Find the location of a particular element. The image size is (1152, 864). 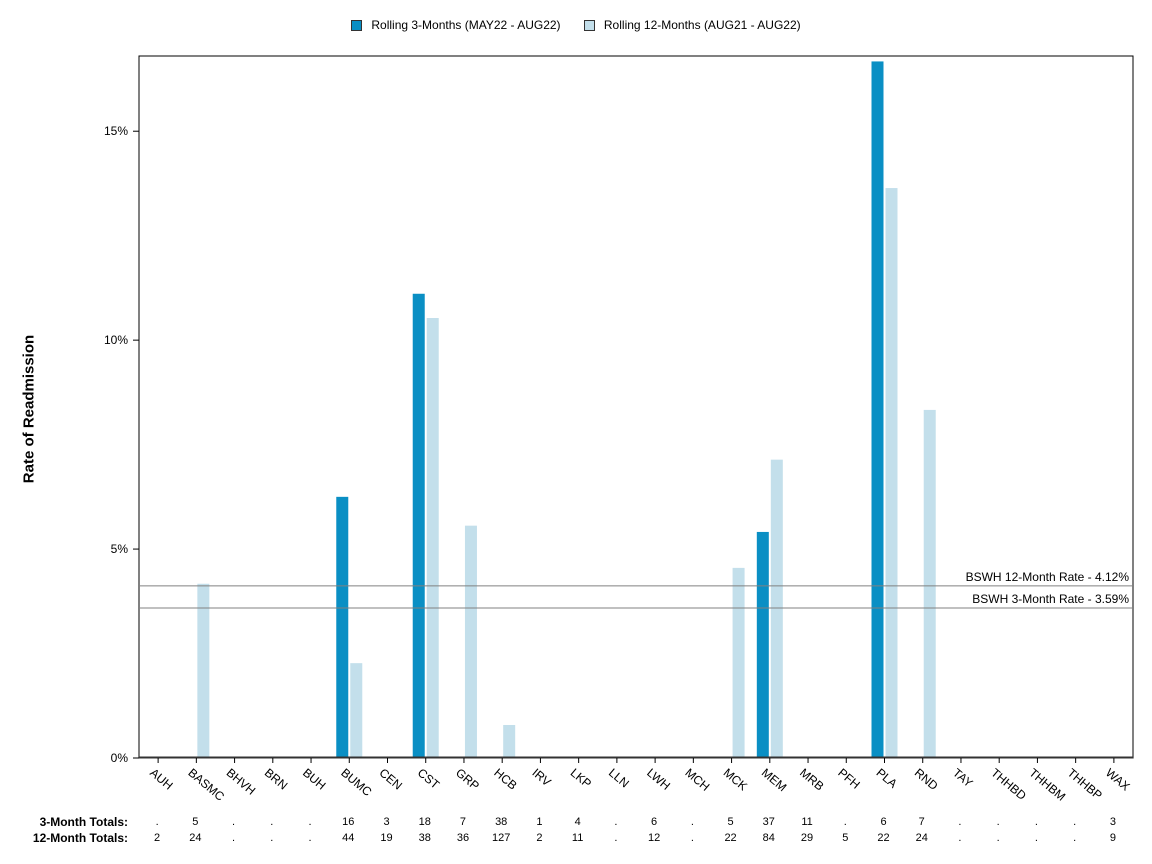

bar-3-month-pla is located at coordinates (877, 410).